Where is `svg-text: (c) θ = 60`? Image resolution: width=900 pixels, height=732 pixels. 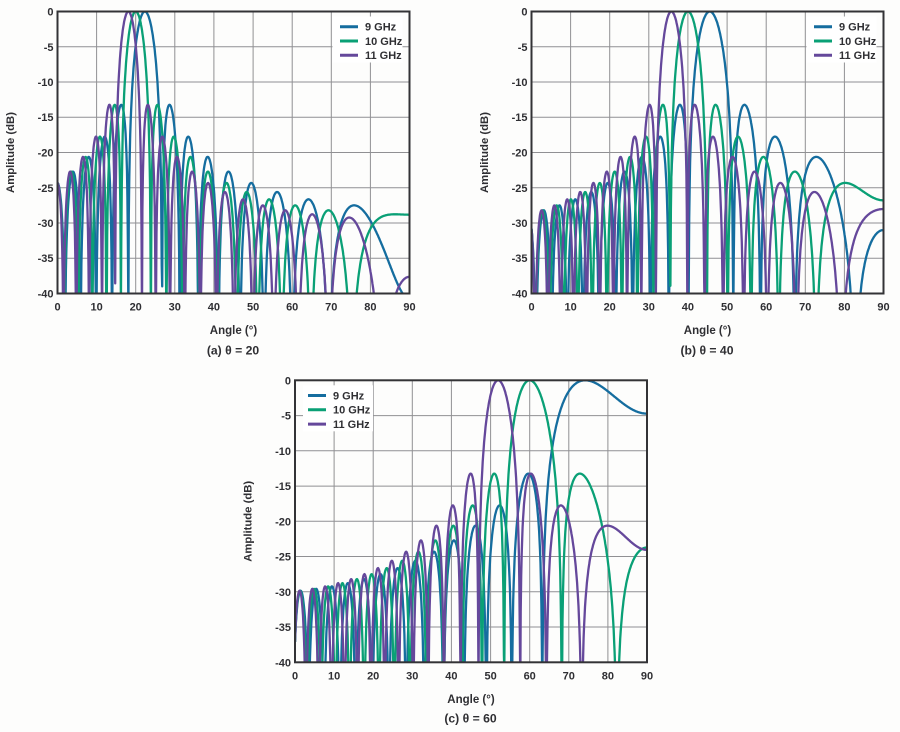
svg-text: (c) θ = 60 is located at coordinates (470, 718).